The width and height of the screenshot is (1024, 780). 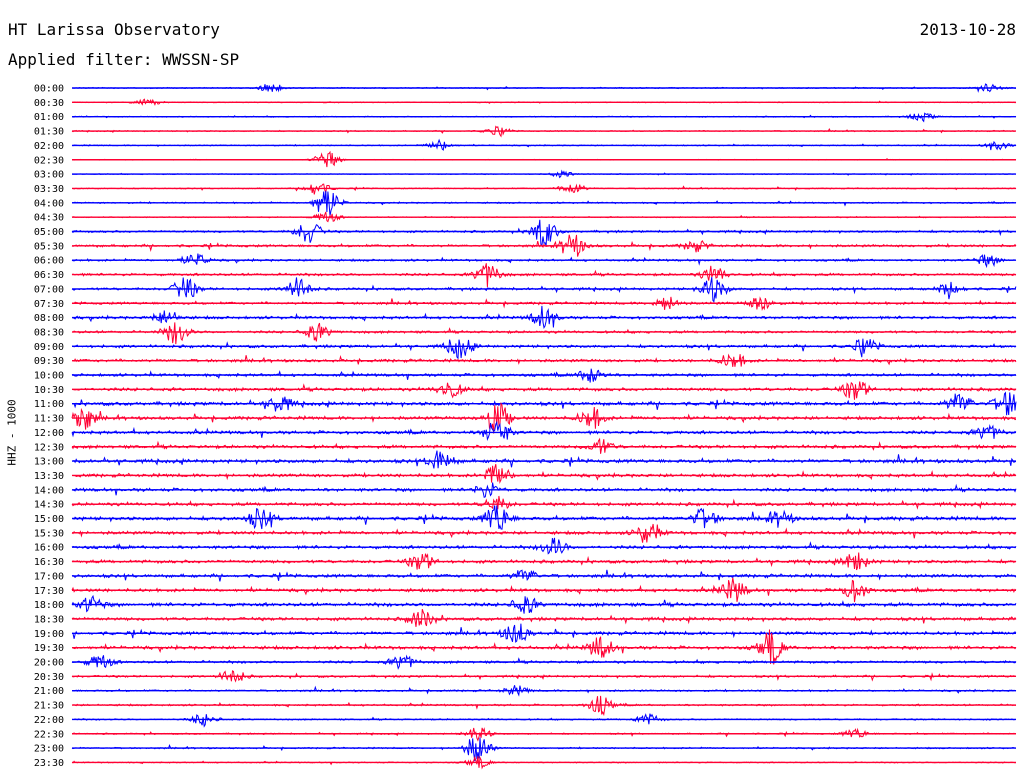 What do you see at coordinates (124, 59) in the screenshot?
I see `filter-label: Applied filter: WWSSN-SP` at bounding box center [124, 59].